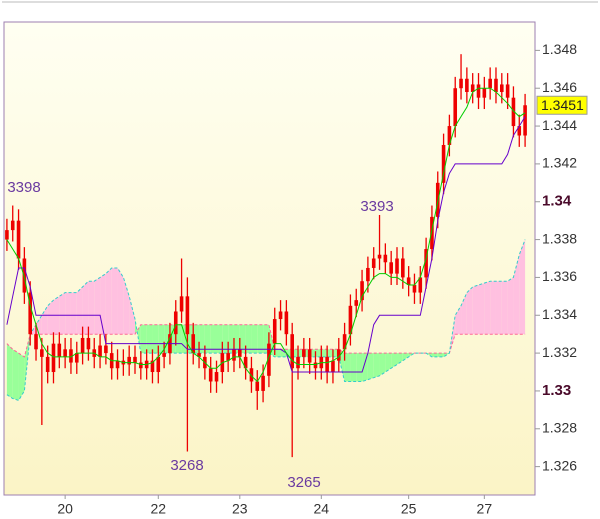 This screenshot has width=600, height=519. What do you see at coordinates (559, 238) in the screenshot?
I see `y-tick-label: 1.338` at bounding box center [559, 238].